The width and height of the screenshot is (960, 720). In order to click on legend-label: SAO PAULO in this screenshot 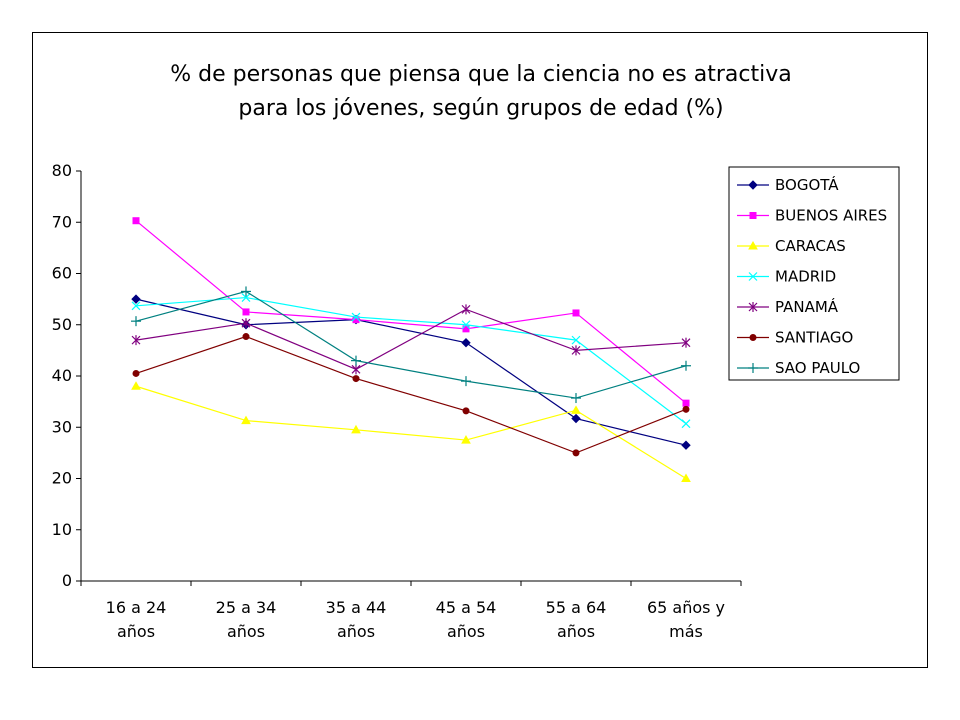, I will do `click(817, 368)`.